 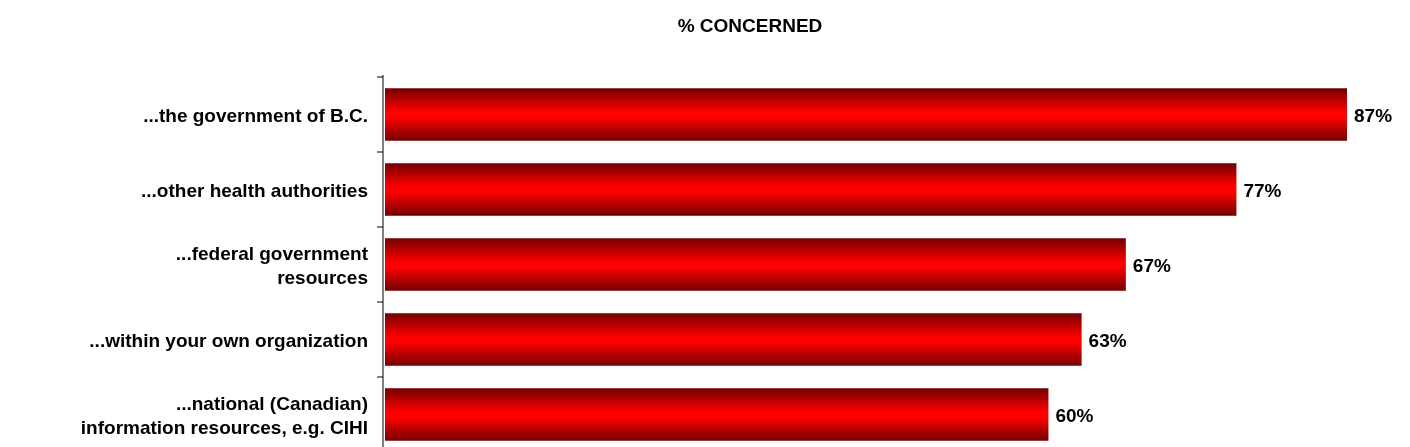 I want to click on data-label: 87%, so click(x=1373, y=115).